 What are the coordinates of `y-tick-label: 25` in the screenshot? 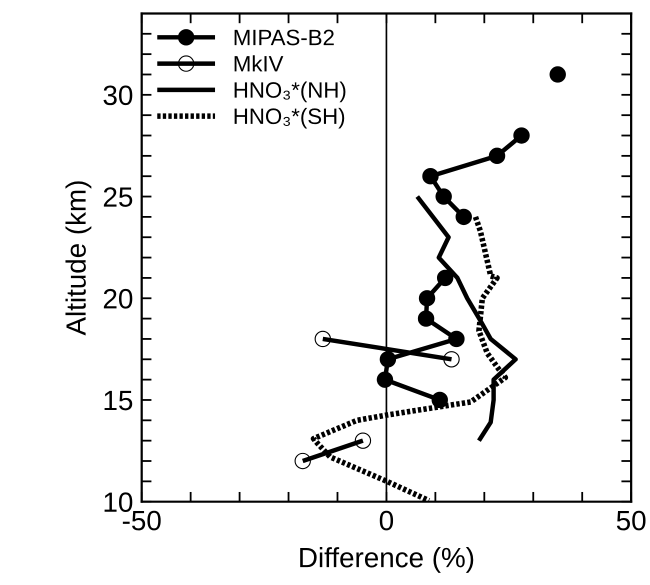 It's located at (118, 197).